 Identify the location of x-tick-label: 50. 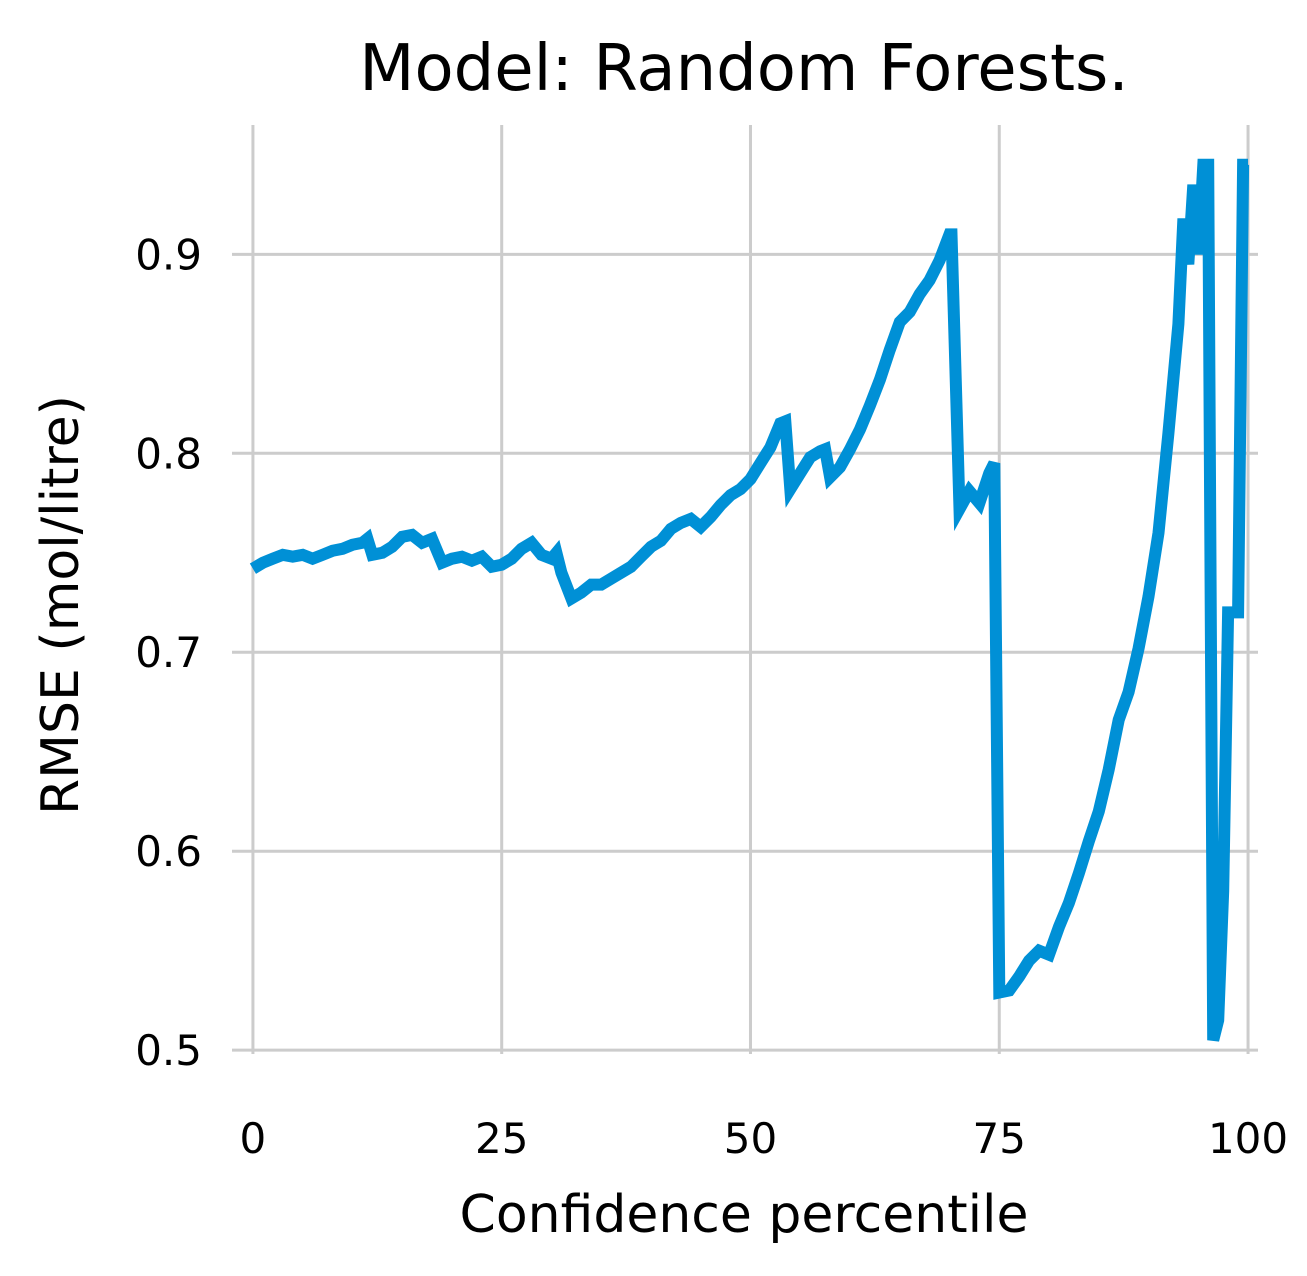
(750, 1138).